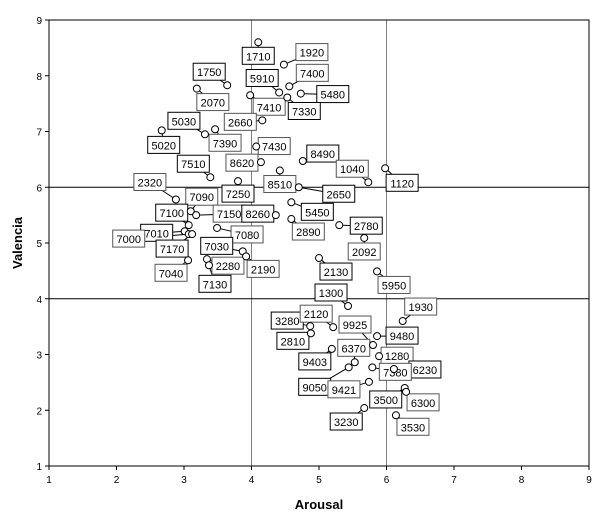  Describe the element at coordinates (213, 102) in the screenshot. I see `point-label: 2070` at that location.